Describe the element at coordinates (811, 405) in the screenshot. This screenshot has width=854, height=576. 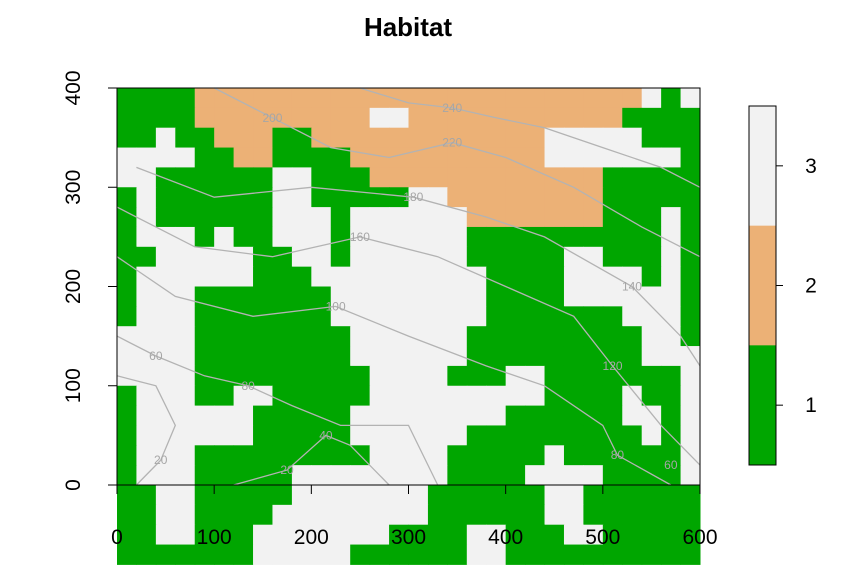
I see `legend-label: 1` at that location.